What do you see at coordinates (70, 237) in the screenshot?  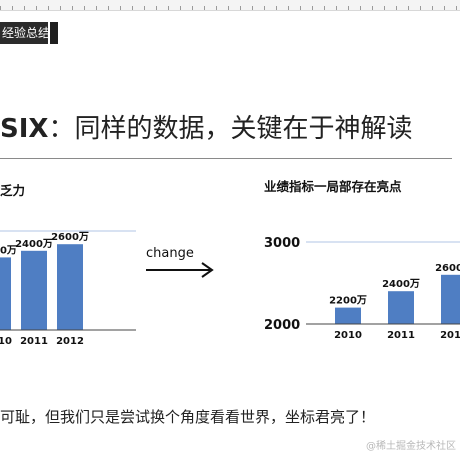 I see `left-chart-data-label: 2600万` at bounding box center [70, 237].